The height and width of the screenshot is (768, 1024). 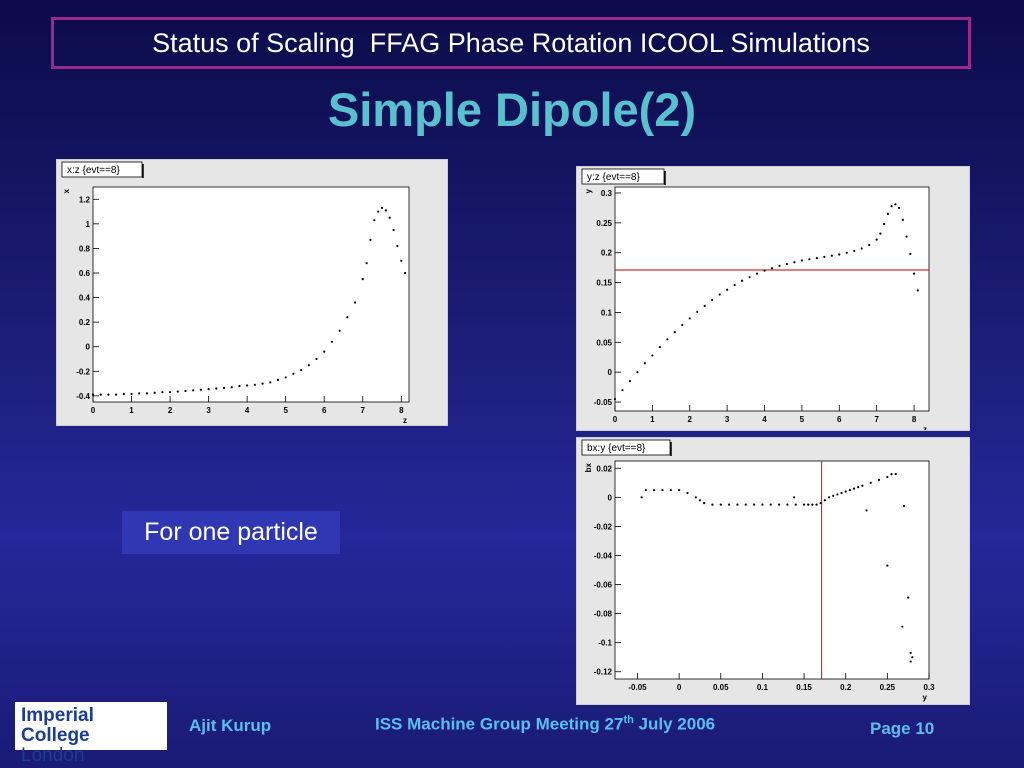 What do you see at coordinates (588, 467) in the screenshot?
I see `y-axis-label: bx` at bounding box center [588, 467].